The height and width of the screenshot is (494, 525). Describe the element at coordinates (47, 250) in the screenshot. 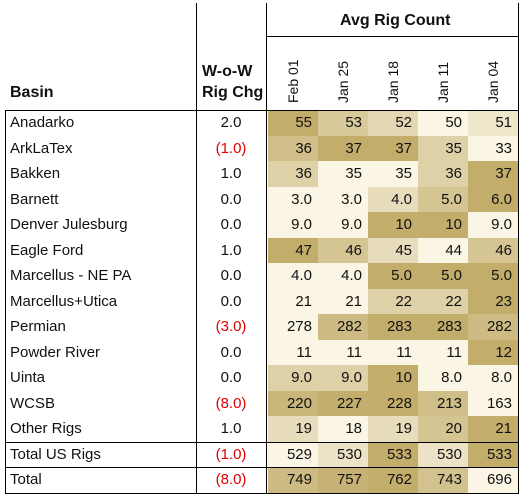

I see `basin-name: Eagle Ford` at that location.